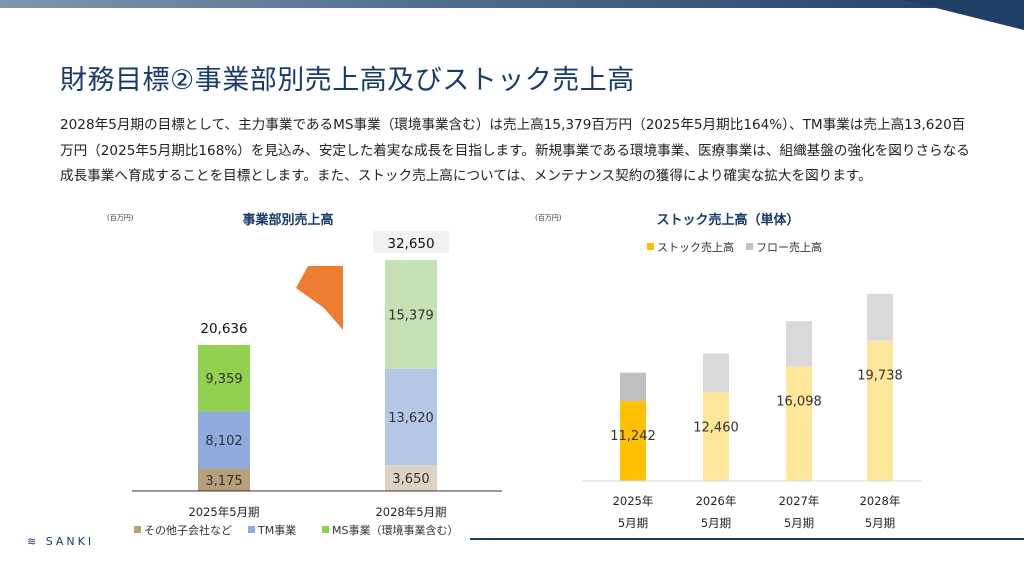 The width and height of the screenshot is (1024, 576). Describe the element at coordinates (319, 298) in the screenshot. I see `growth-arrow-icon` at that location.